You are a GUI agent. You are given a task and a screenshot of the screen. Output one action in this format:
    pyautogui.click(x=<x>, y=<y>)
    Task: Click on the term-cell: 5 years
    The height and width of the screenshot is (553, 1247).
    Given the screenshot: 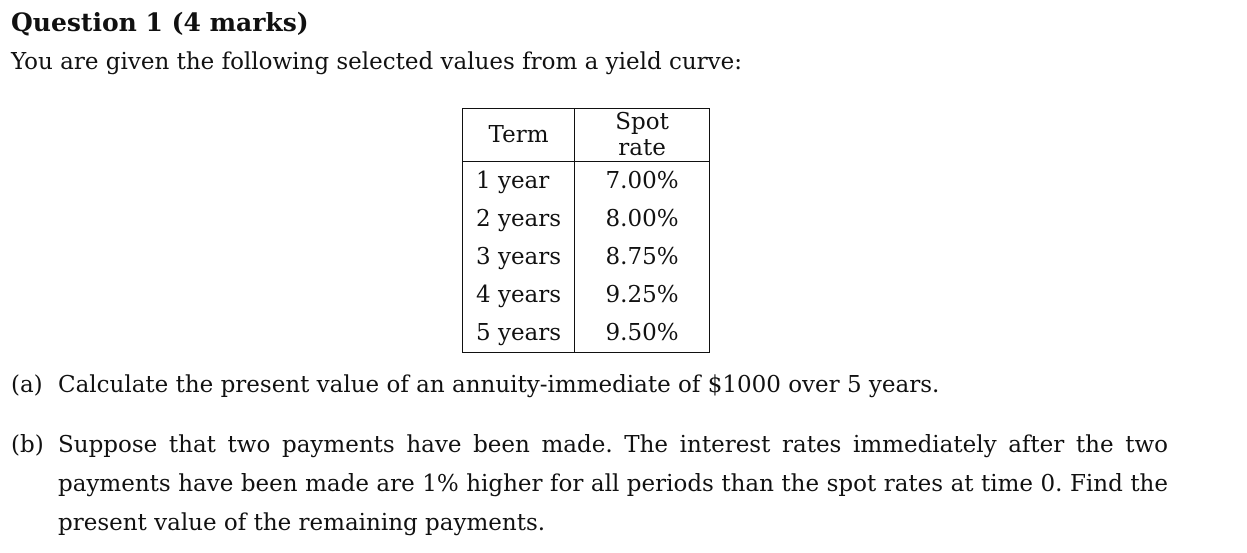 What is the action you would take?
    pyautogui.click(x=519, y=333)
    